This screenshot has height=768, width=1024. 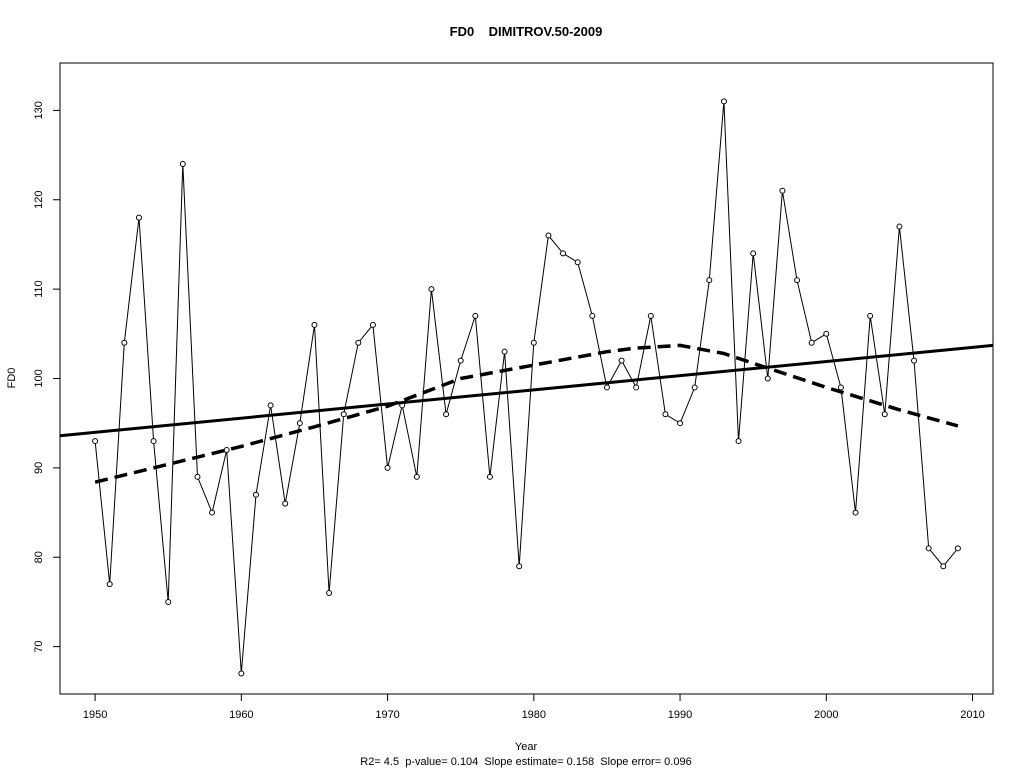 What do you see at coordinates (12, 378) in the screenshot?
I see `y-axis-label: FD0` at bounding box center [12, 378].